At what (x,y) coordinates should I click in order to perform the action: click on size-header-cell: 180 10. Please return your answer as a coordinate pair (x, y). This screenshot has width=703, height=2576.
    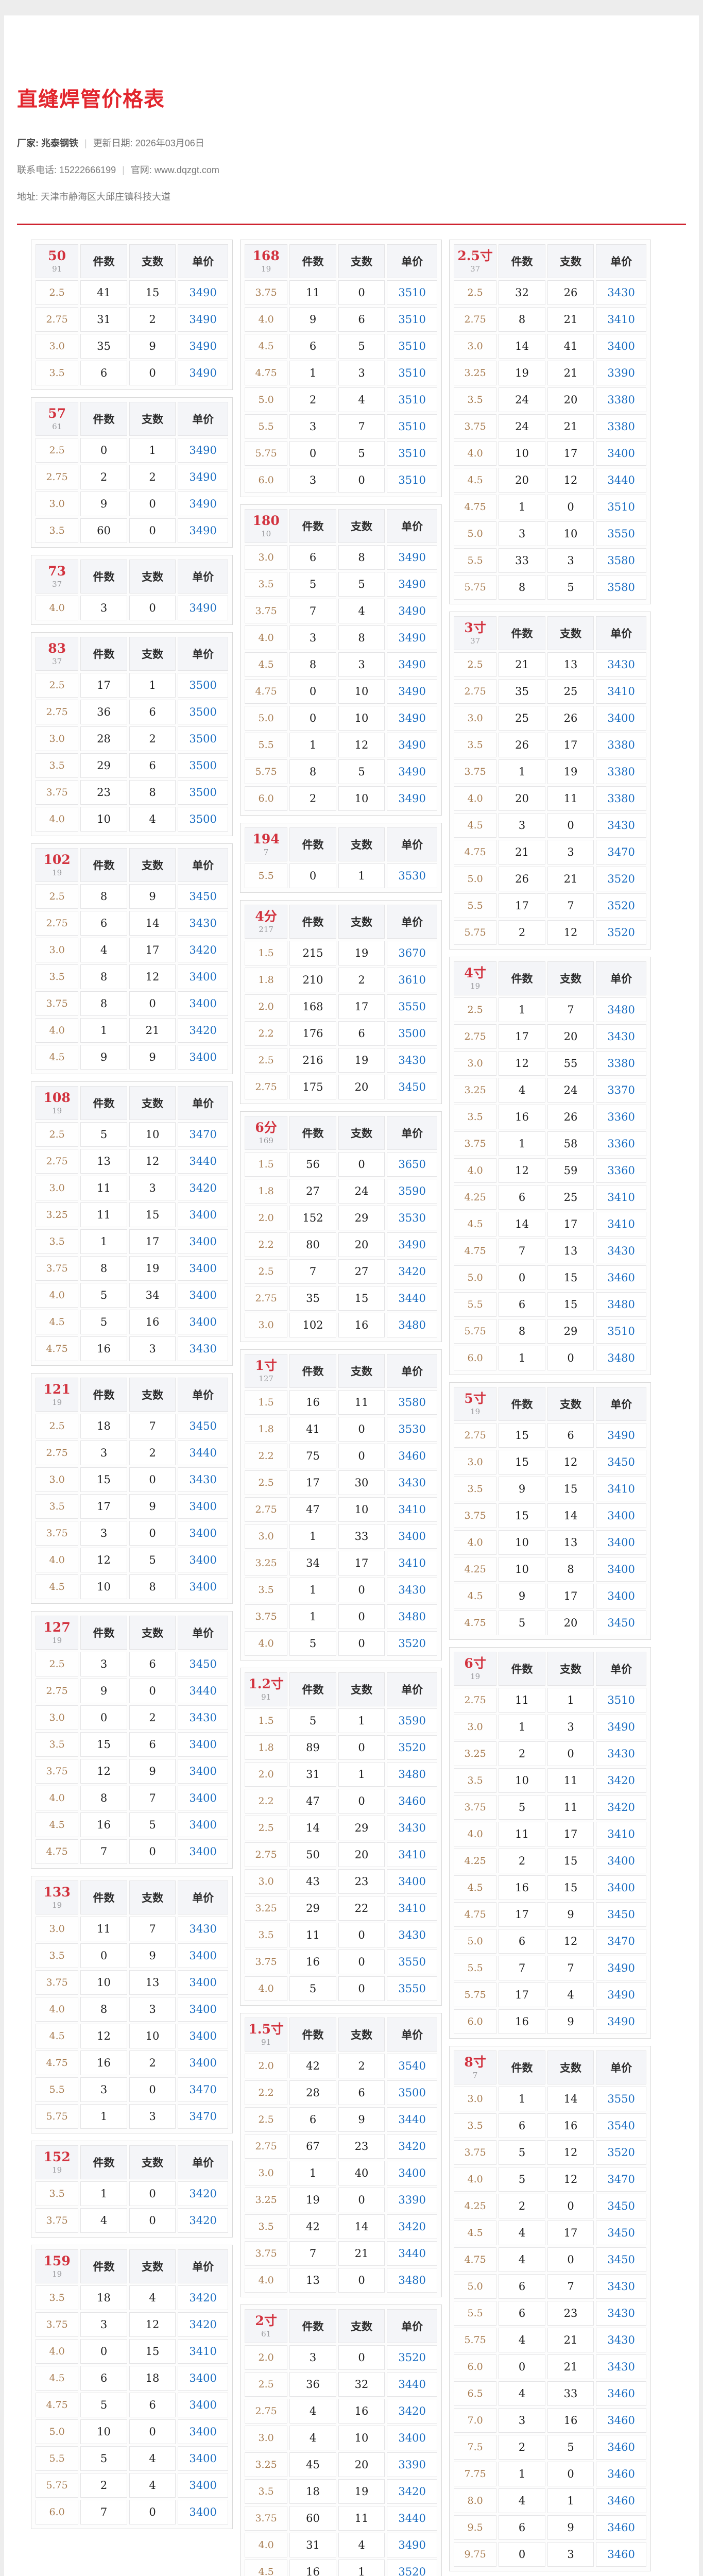
    Looking at the image, I should click on (266, 526).